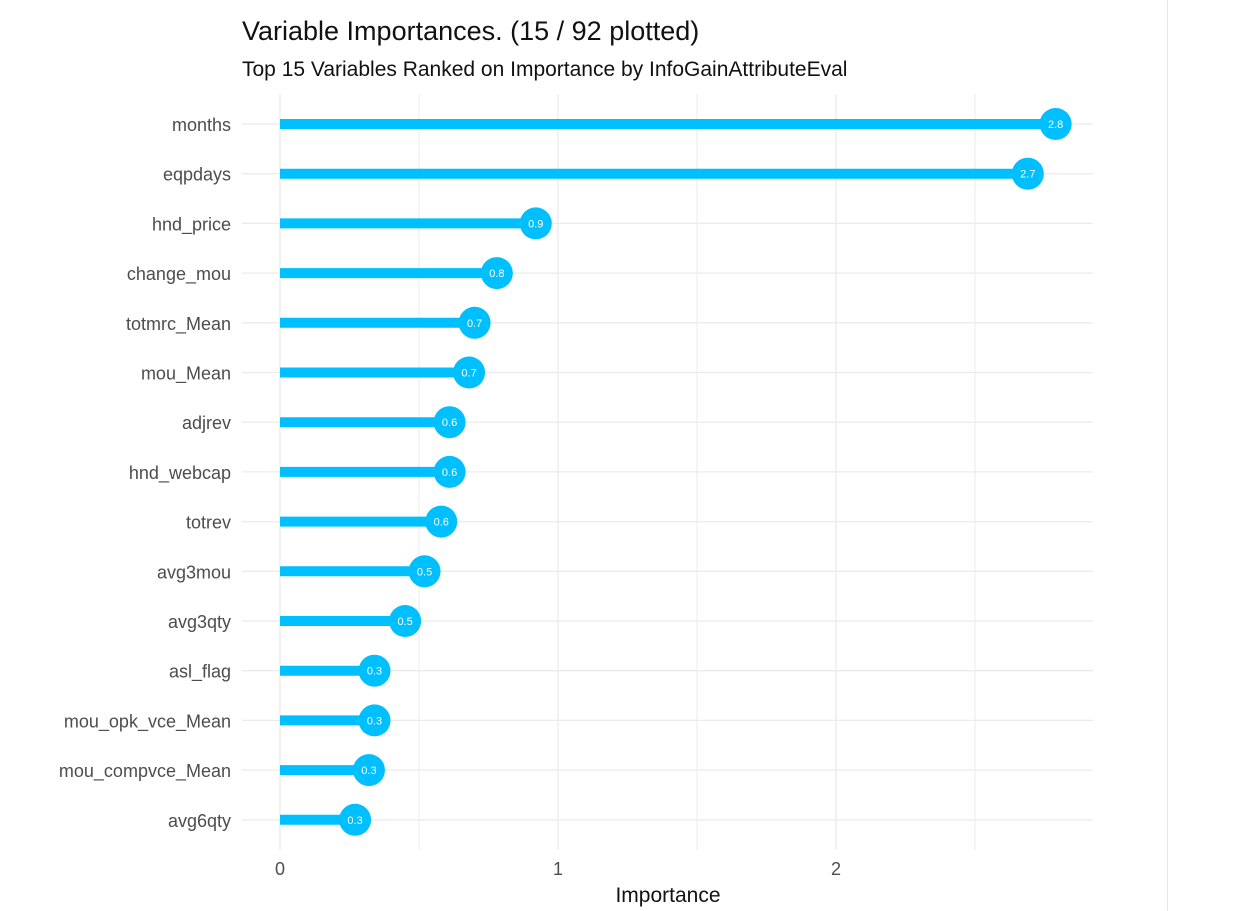 This screenshot has height=911, width=1235. What do you see at coordinates (147, 721) in the screenshot?
I see `y-tick-label: mou_opk_vce_Mean` at bounding box center [147, 721].